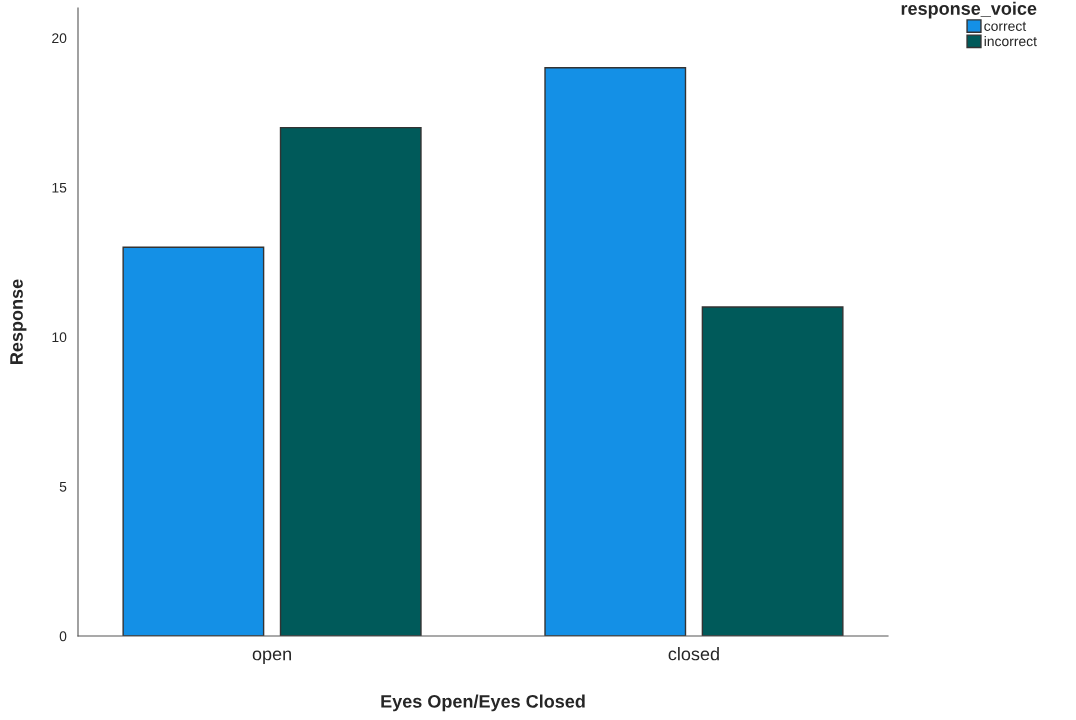  What do you see at coordinates (59, 38) in the screenshot?
I see `y-tick-label: 20` at bounding box center [59, 38].